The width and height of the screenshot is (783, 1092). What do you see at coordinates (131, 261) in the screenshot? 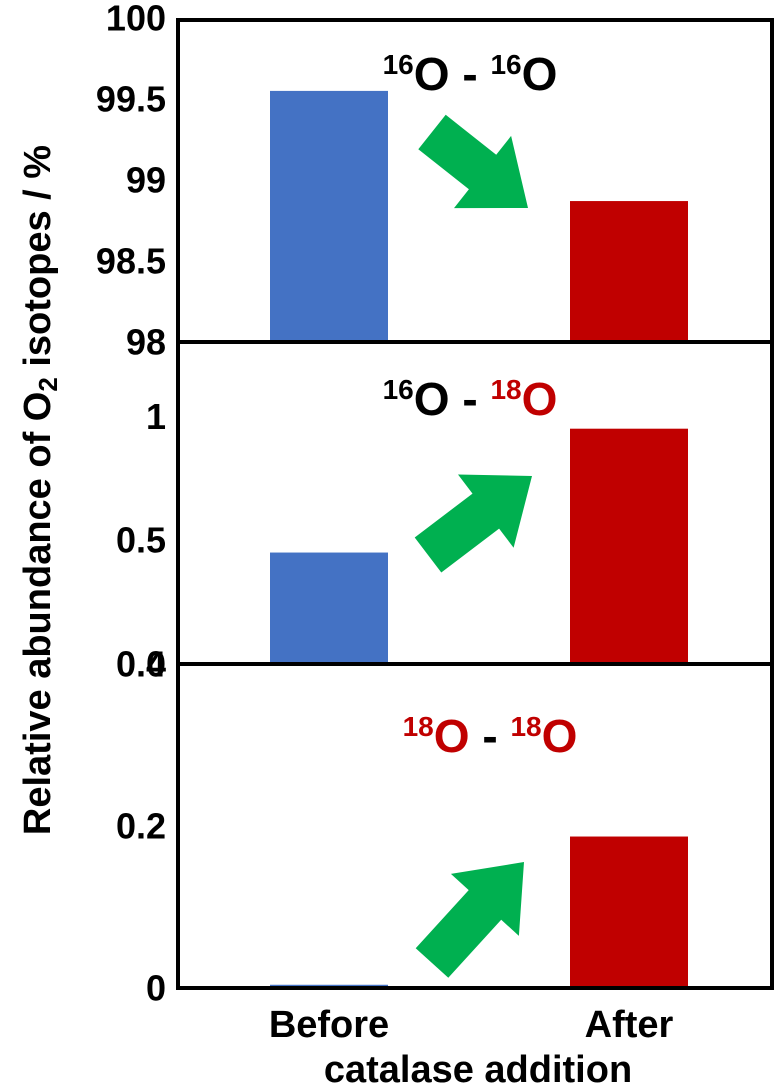
I see `y-tick-label: 98.5` at bounding box center [131, 261].